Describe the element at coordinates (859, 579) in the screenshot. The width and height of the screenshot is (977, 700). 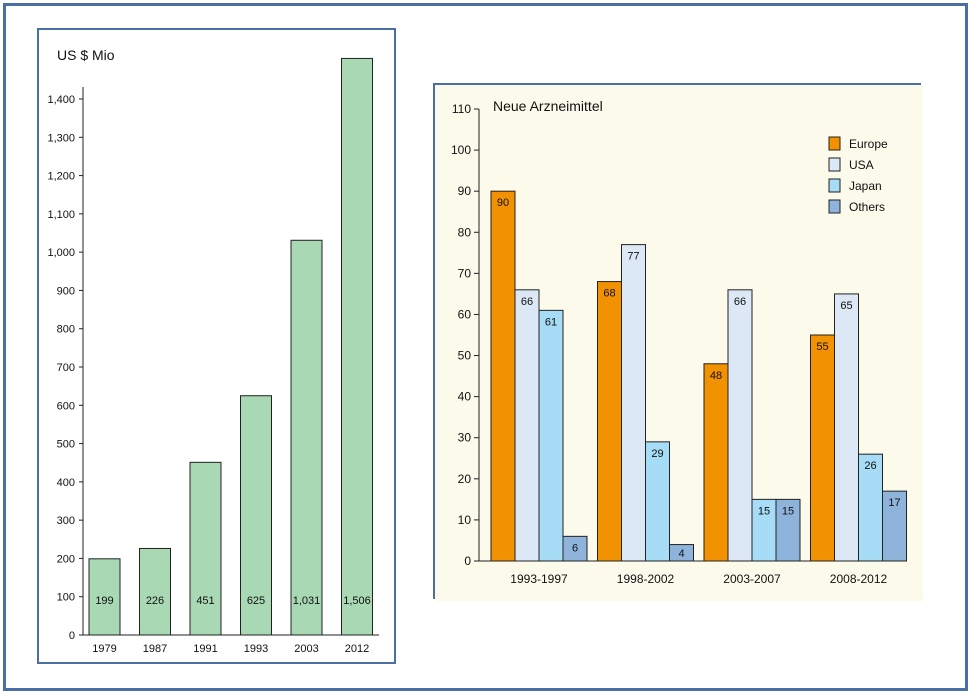
I see `x-tick-label: 2008-2012` at that location.